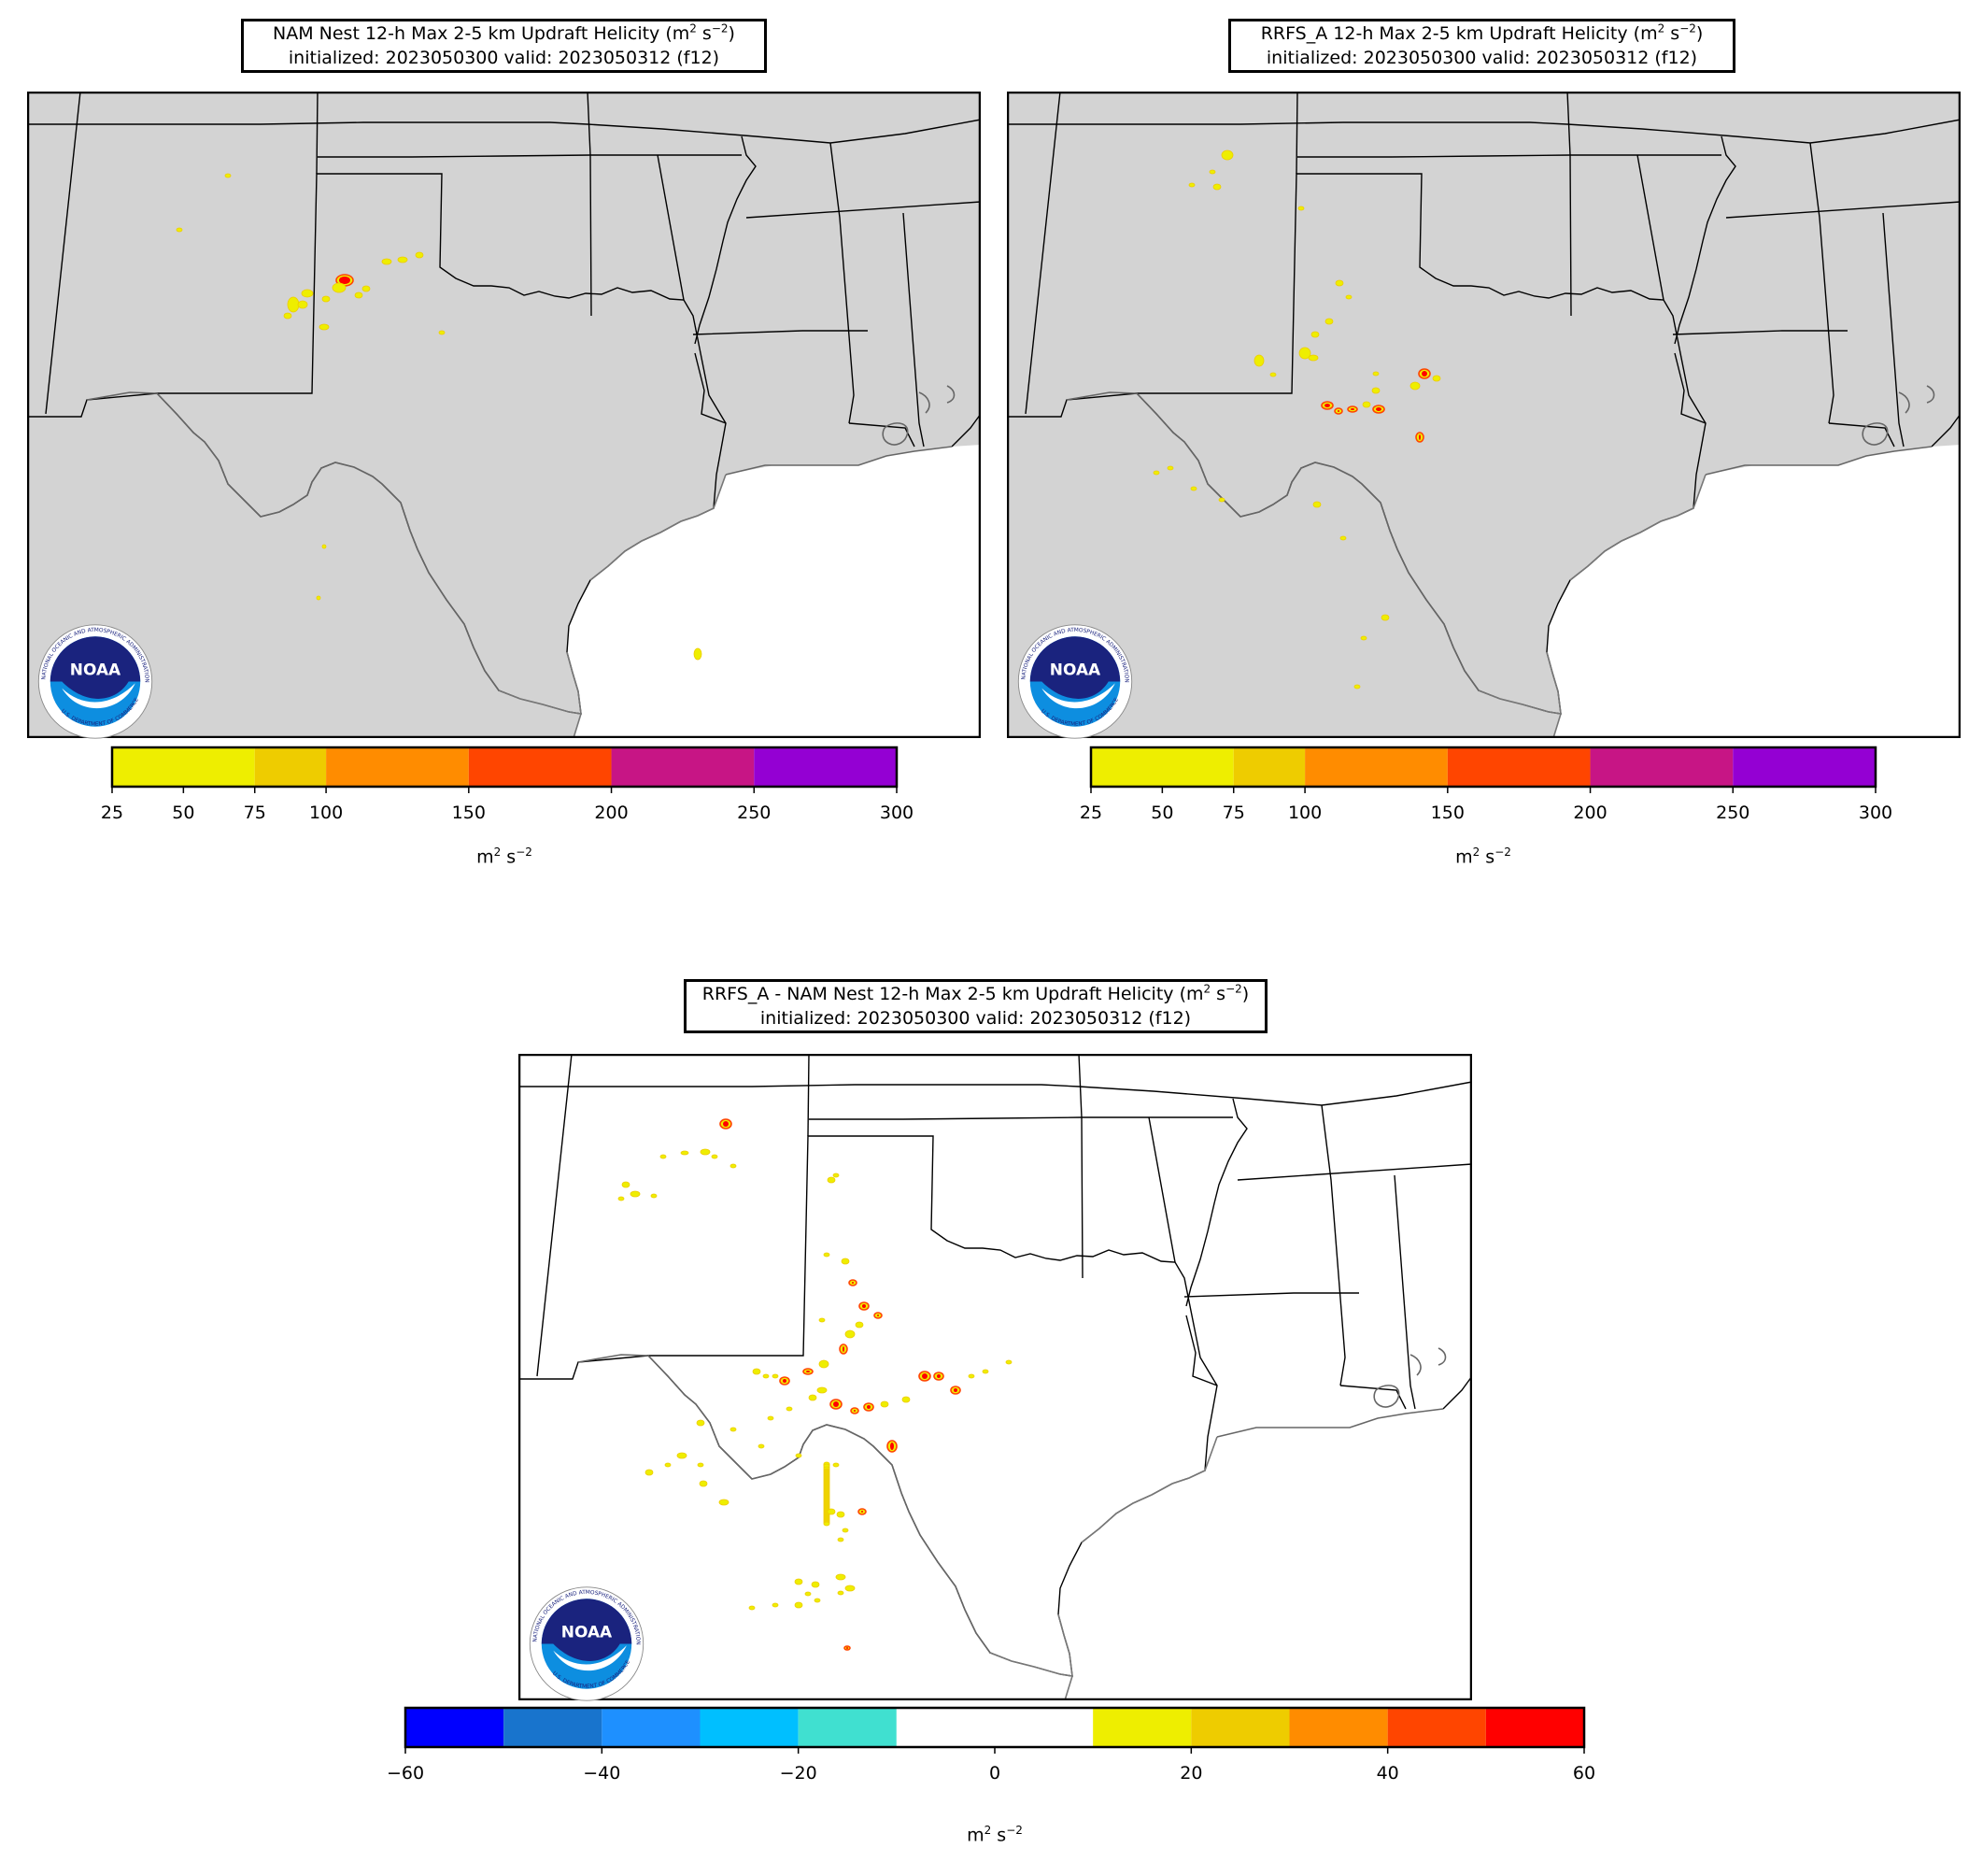  Describe the element at coordinates (1448, 813) in the screenshot. I see `colorbar-tick-label: 150` at that location.